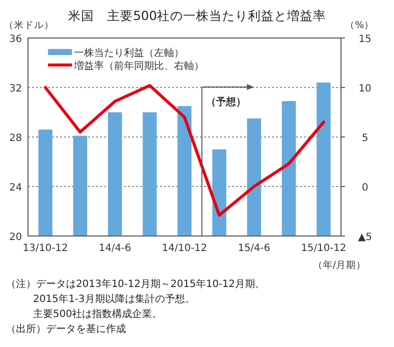  What do you see at coordinates (15, 237) in the screenshot?
I see `y-tick-label: 20` at bounding box center [15, 237].